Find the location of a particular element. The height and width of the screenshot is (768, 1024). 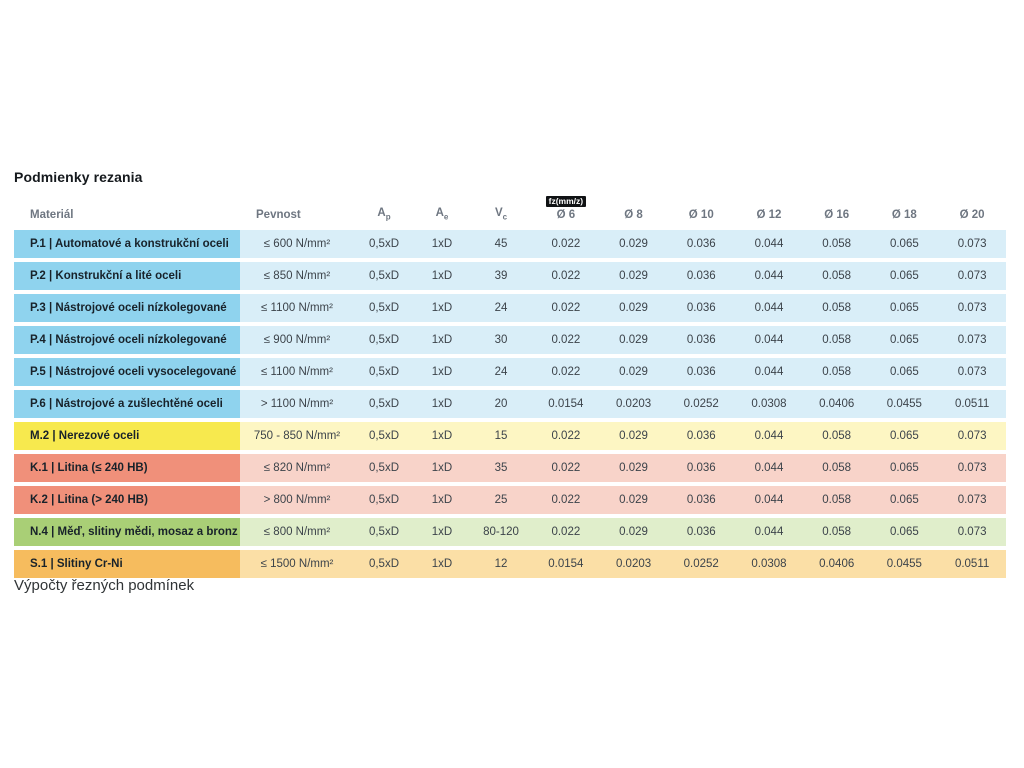

vc-cell: 15 is located at coordinates (501, 436).